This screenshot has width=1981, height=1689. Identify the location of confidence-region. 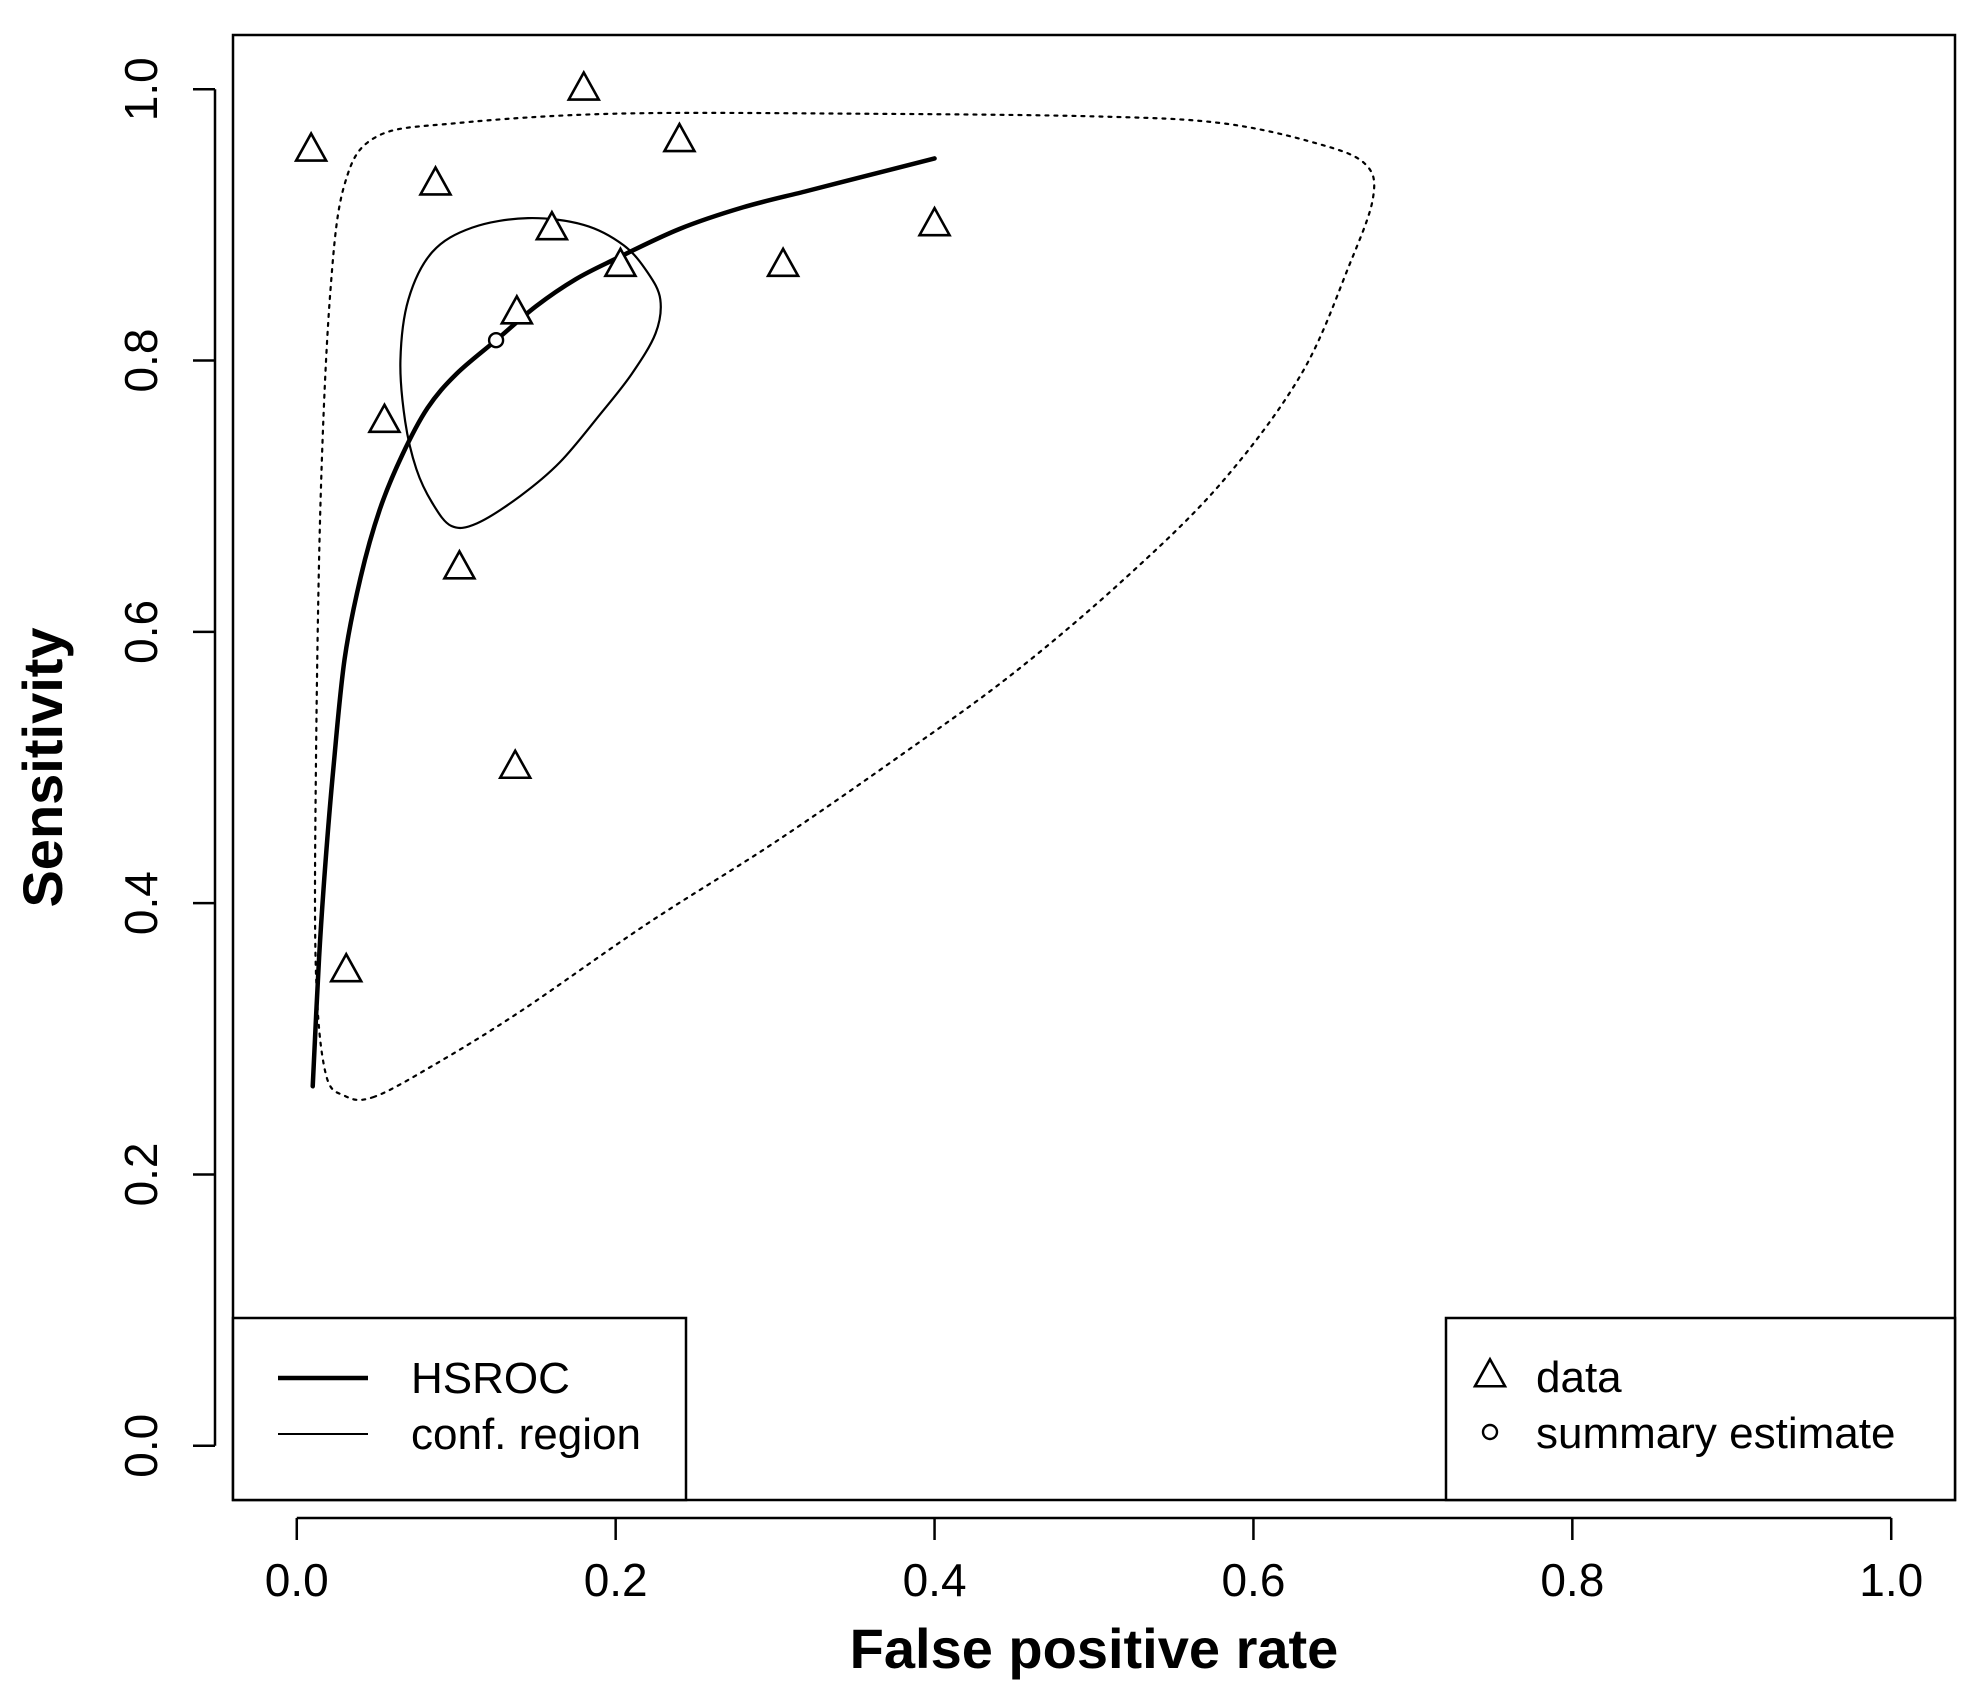
(530, 373).